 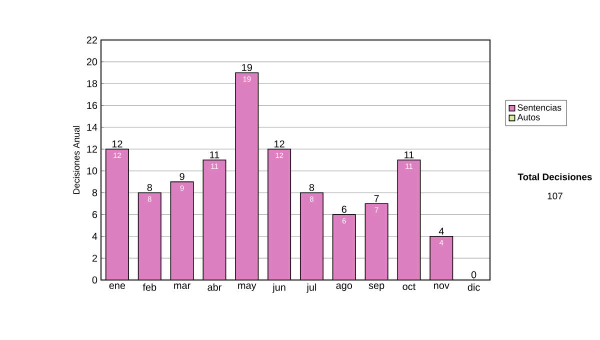 I want to click on y-axis-title: Decisiones Anual, so click(x=76, y=160).